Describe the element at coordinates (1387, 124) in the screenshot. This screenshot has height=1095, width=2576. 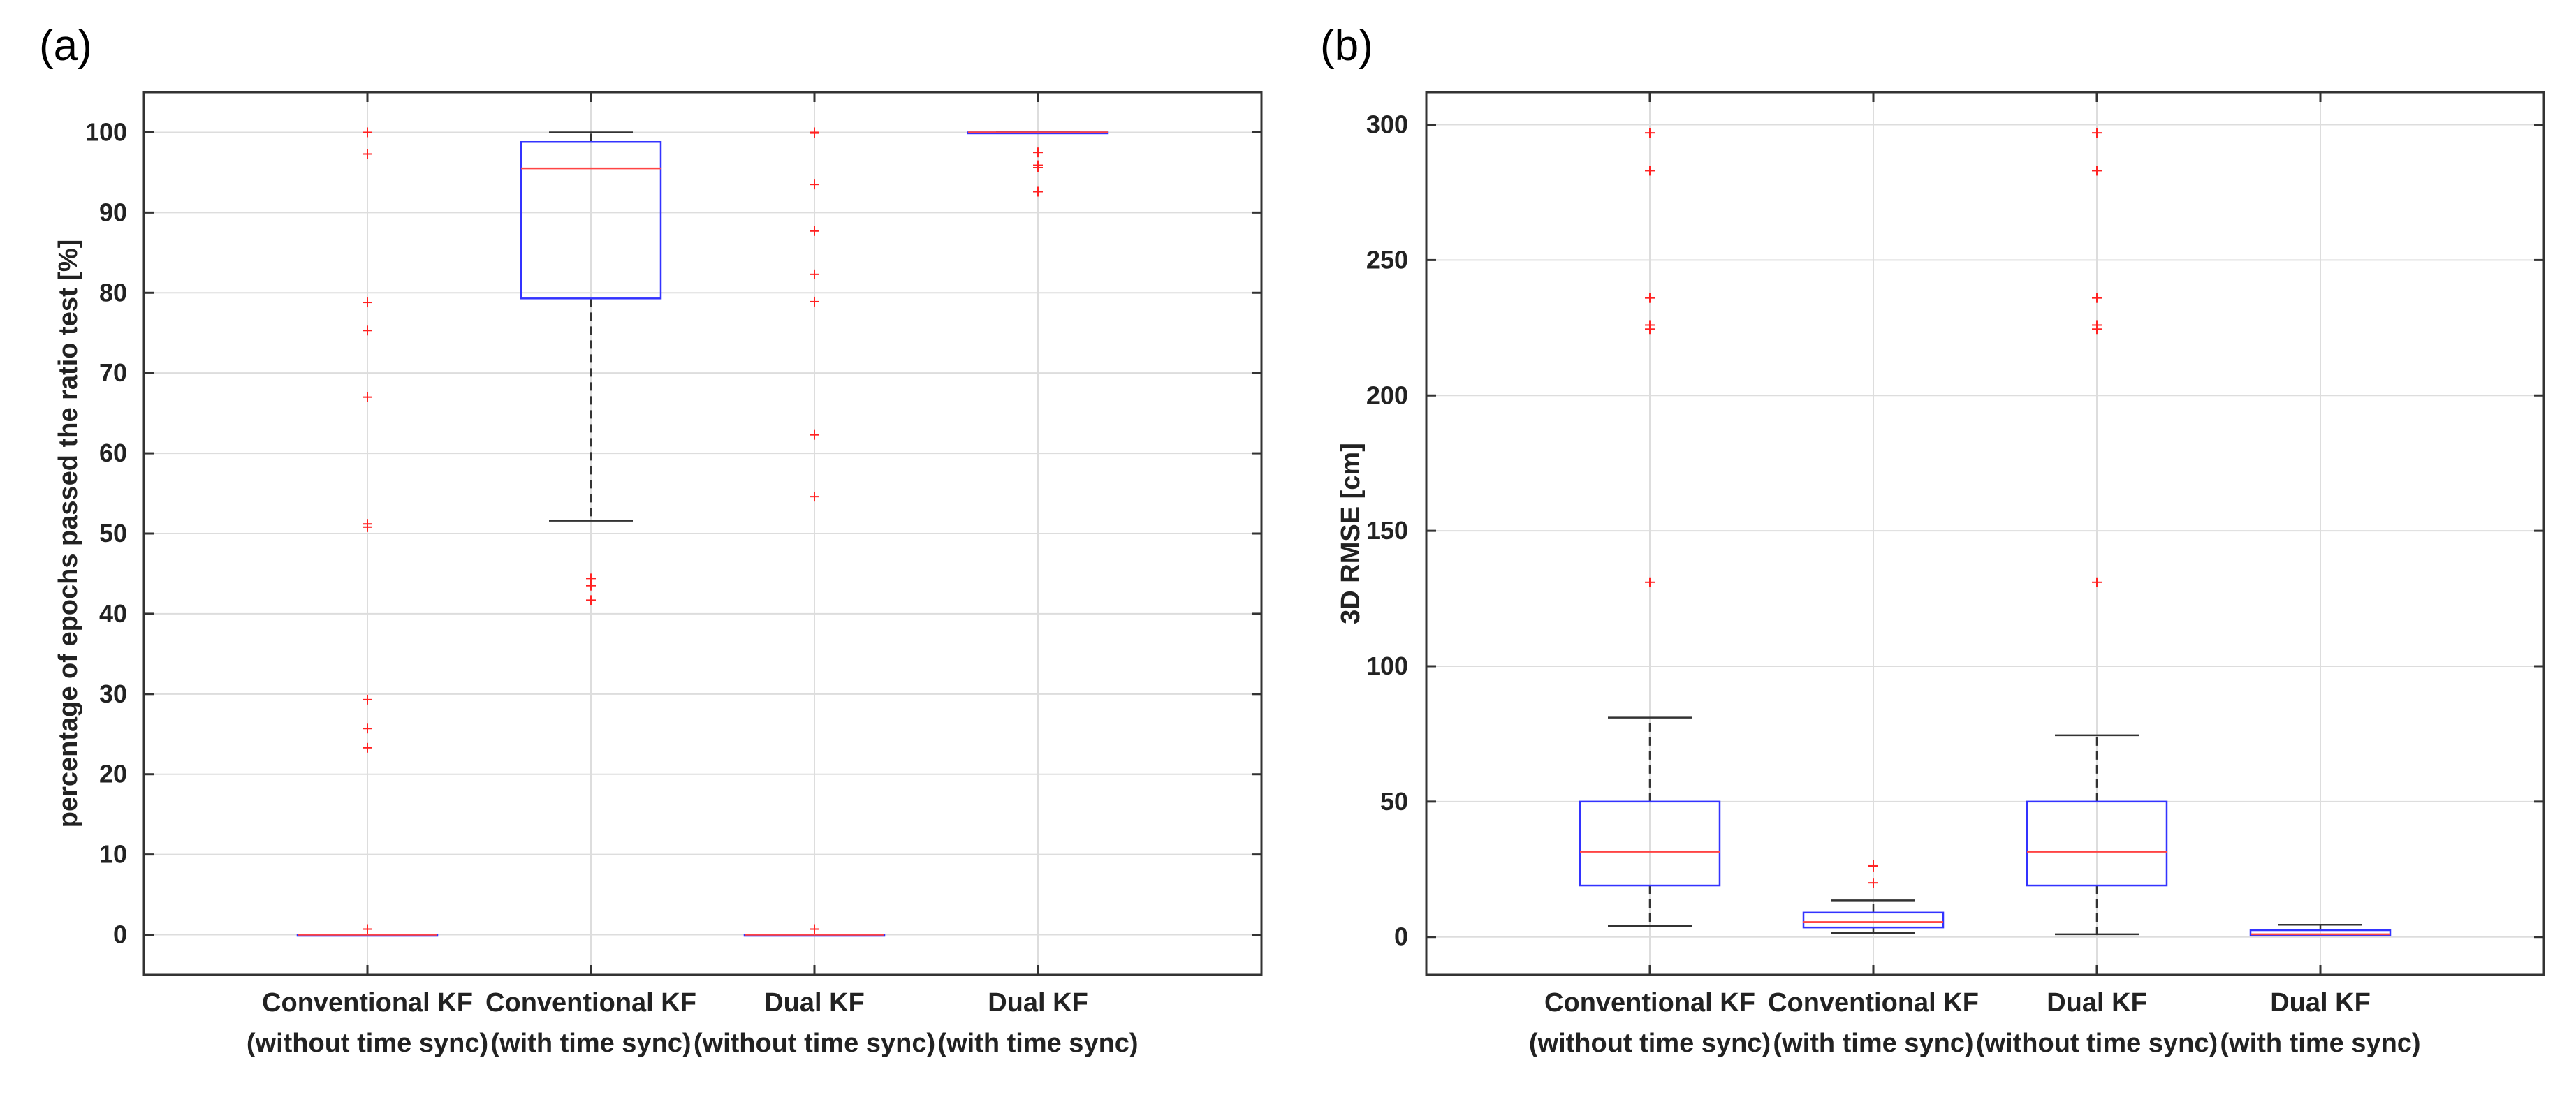
I see `y-tick-label: 300` at that location.